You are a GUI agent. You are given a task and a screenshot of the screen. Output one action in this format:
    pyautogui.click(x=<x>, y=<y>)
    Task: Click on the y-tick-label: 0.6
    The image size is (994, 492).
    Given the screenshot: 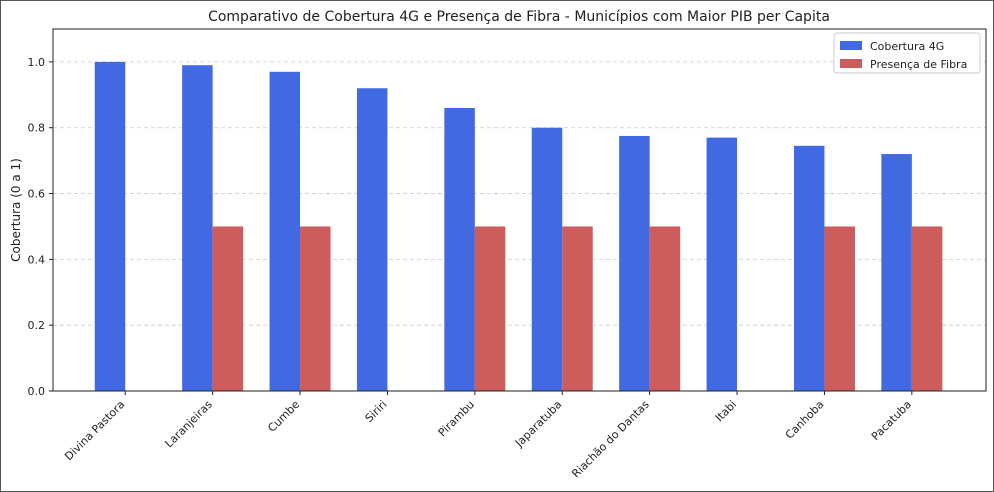 What is the action you would take?
    pyautogui.click(x=37, y=194)
    